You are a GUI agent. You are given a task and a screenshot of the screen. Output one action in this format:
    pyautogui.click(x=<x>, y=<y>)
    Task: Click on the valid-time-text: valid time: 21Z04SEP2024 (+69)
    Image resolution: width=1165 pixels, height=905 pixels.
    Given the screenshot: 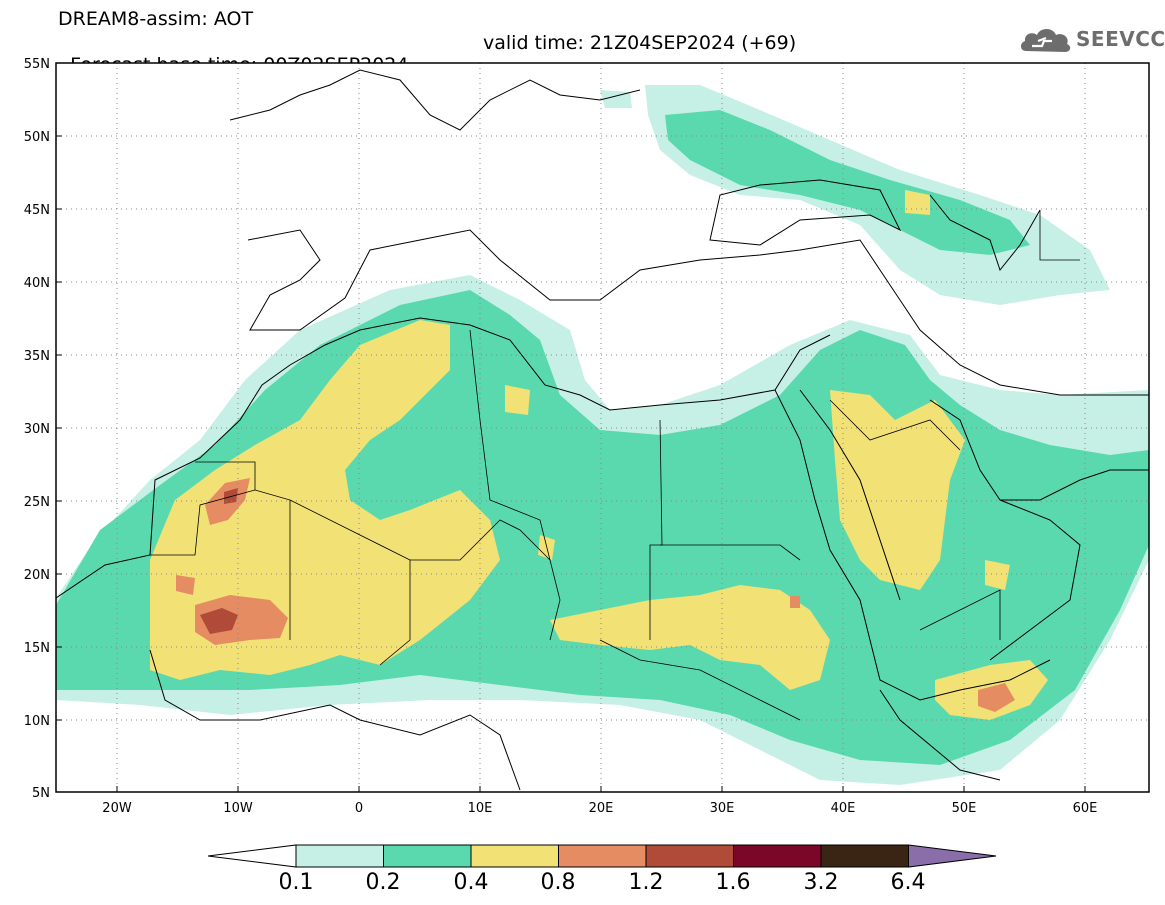 What is the action you would take?
    pyautogui.click(x=640, y=43)
    